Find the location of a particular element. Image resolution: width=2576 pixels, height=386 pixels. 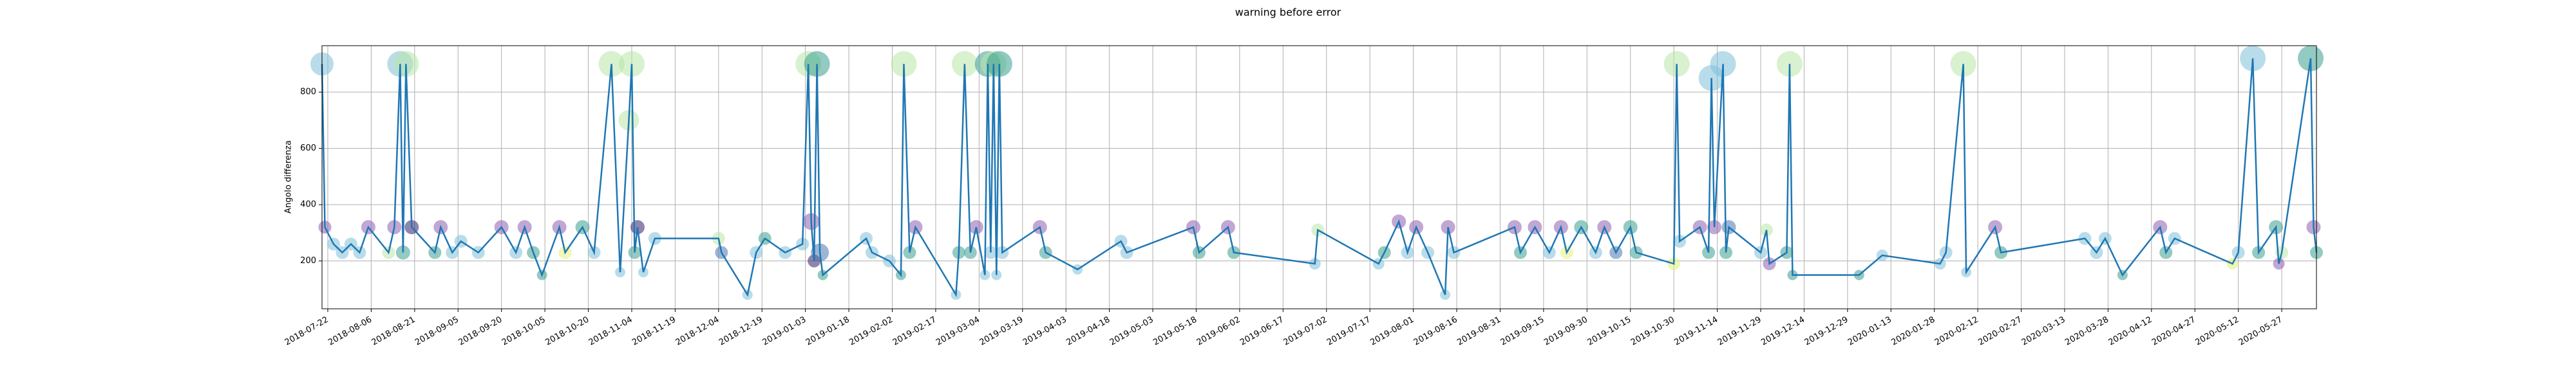

x-tick-label: 2019-04-03 is located at coordinates (1044, 331).